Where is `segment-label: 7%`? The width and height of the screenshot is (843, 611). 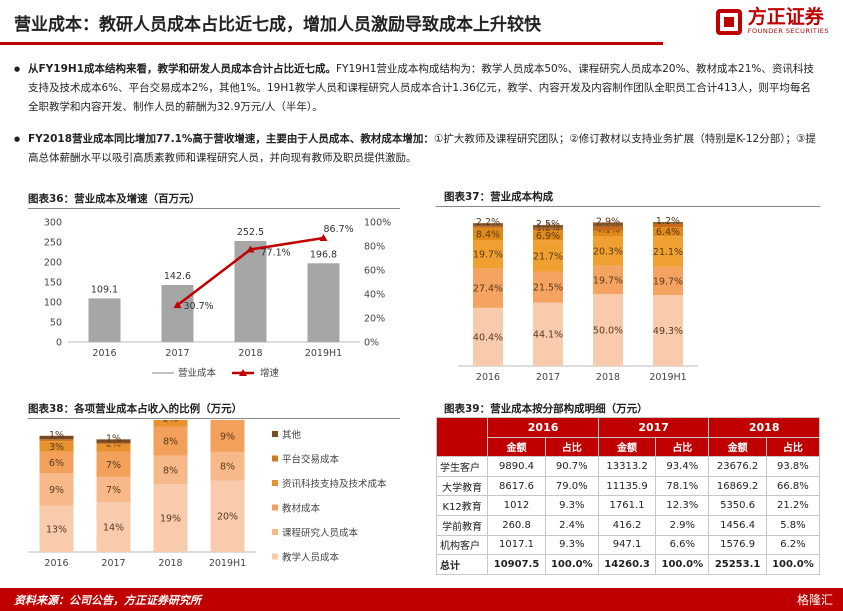
segment-label: 7% is located at coordinates (113, 465).